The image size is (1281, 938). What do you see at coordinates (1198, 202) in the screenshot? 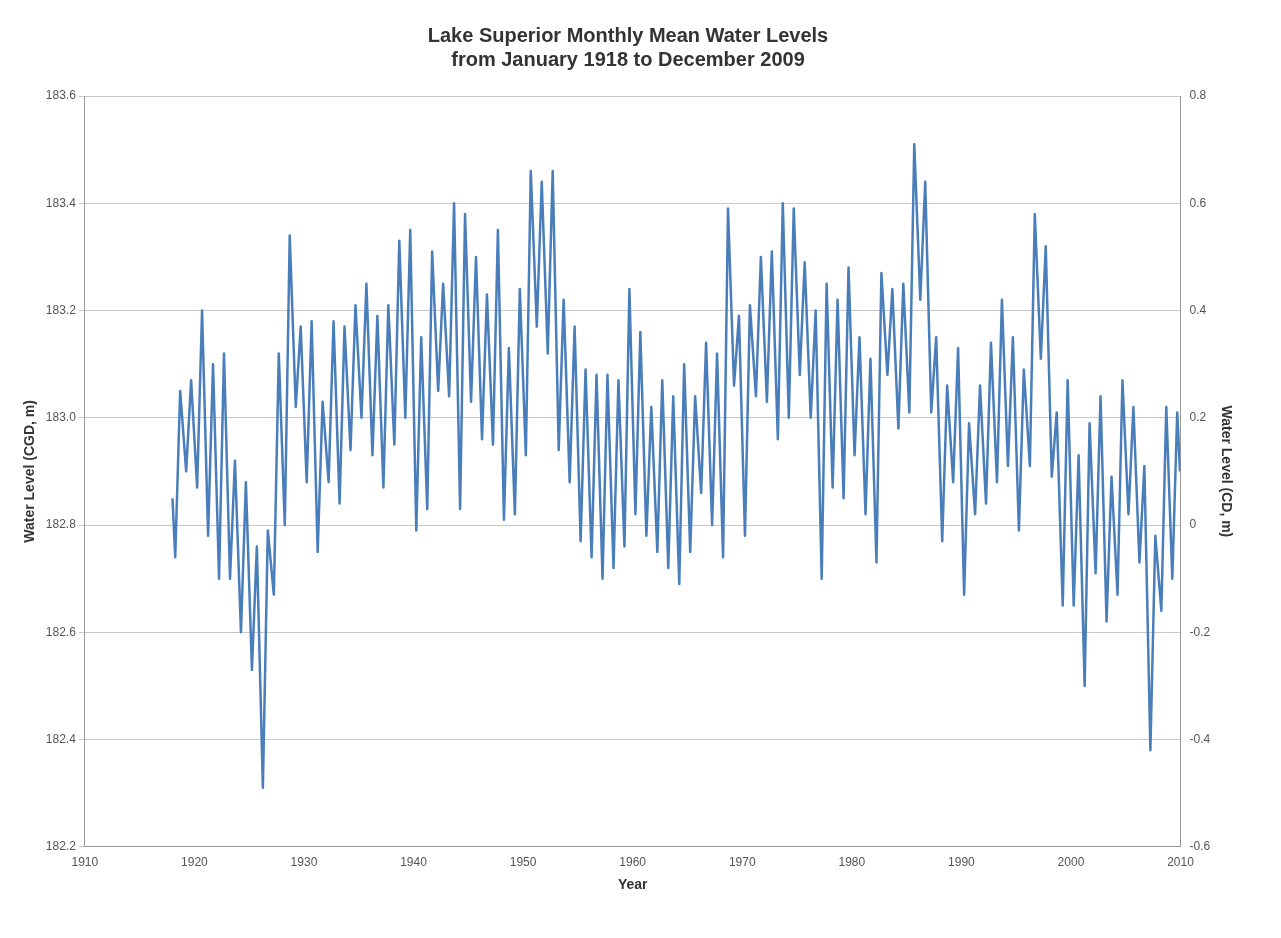
I see `y2-tick-label: 0.6` at bounding box center [1198, 202].